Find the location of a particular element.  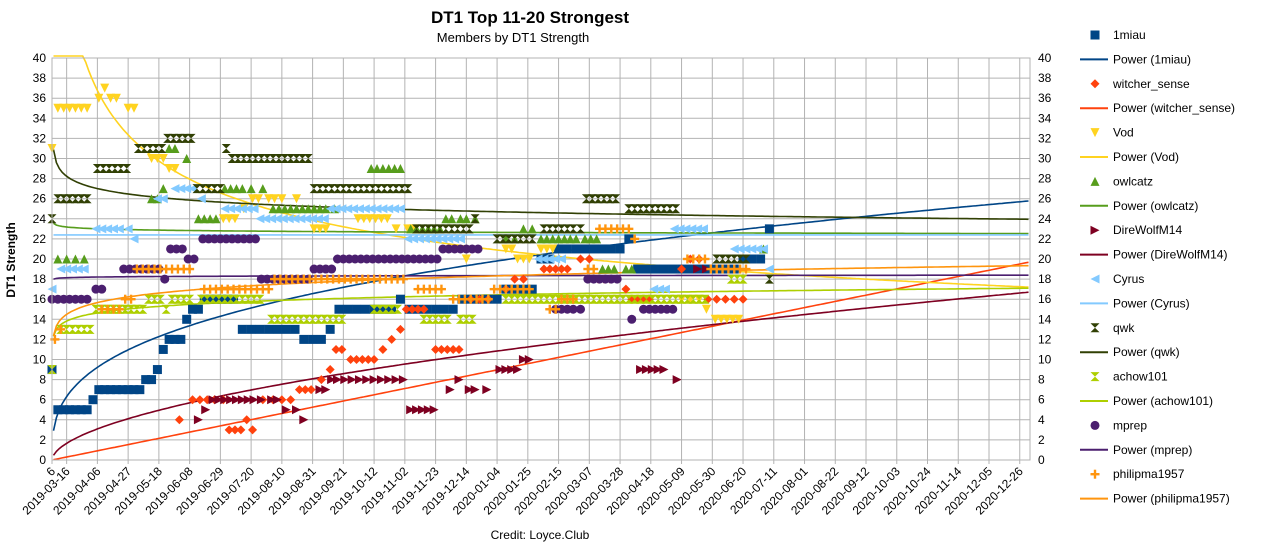

y-tick-label-left: 18 is located at coordinates (40, 279).